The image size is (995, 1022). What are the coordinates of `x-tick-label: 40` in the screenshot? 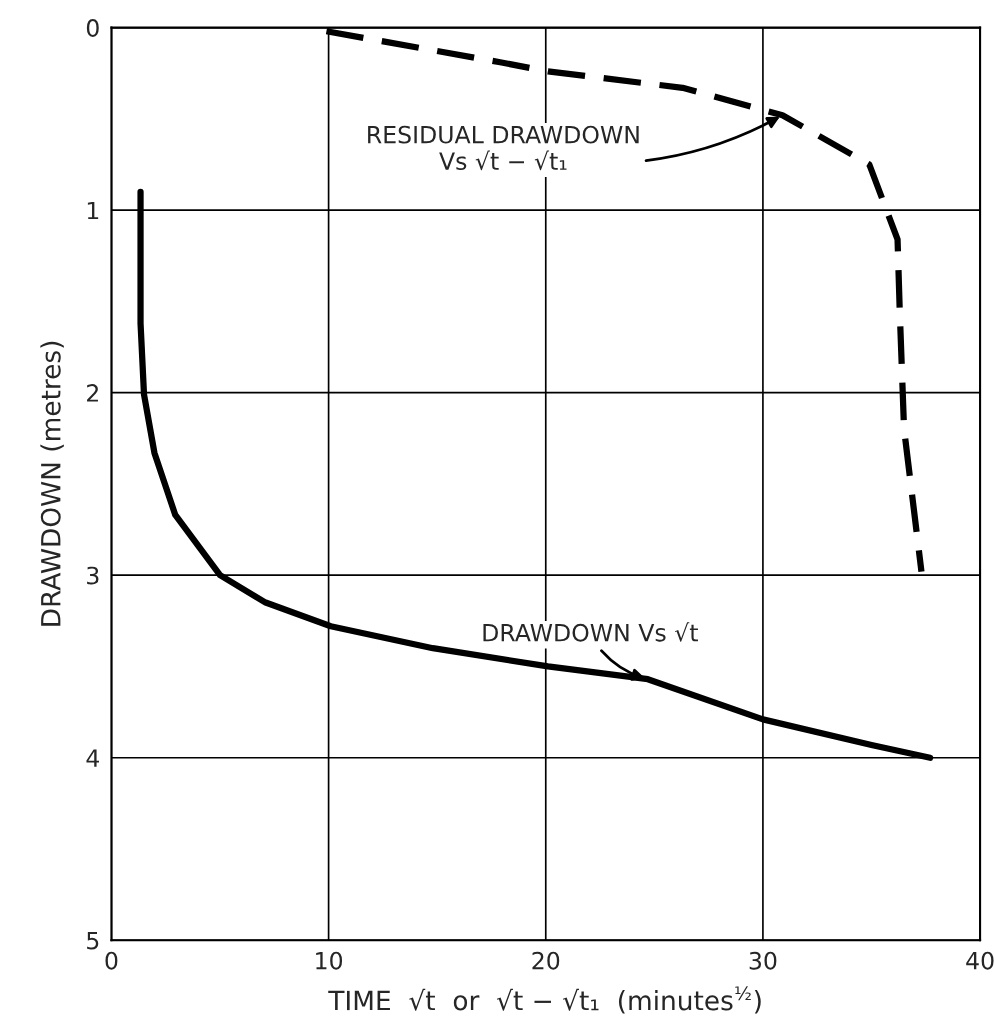 It's located at (980, 960).